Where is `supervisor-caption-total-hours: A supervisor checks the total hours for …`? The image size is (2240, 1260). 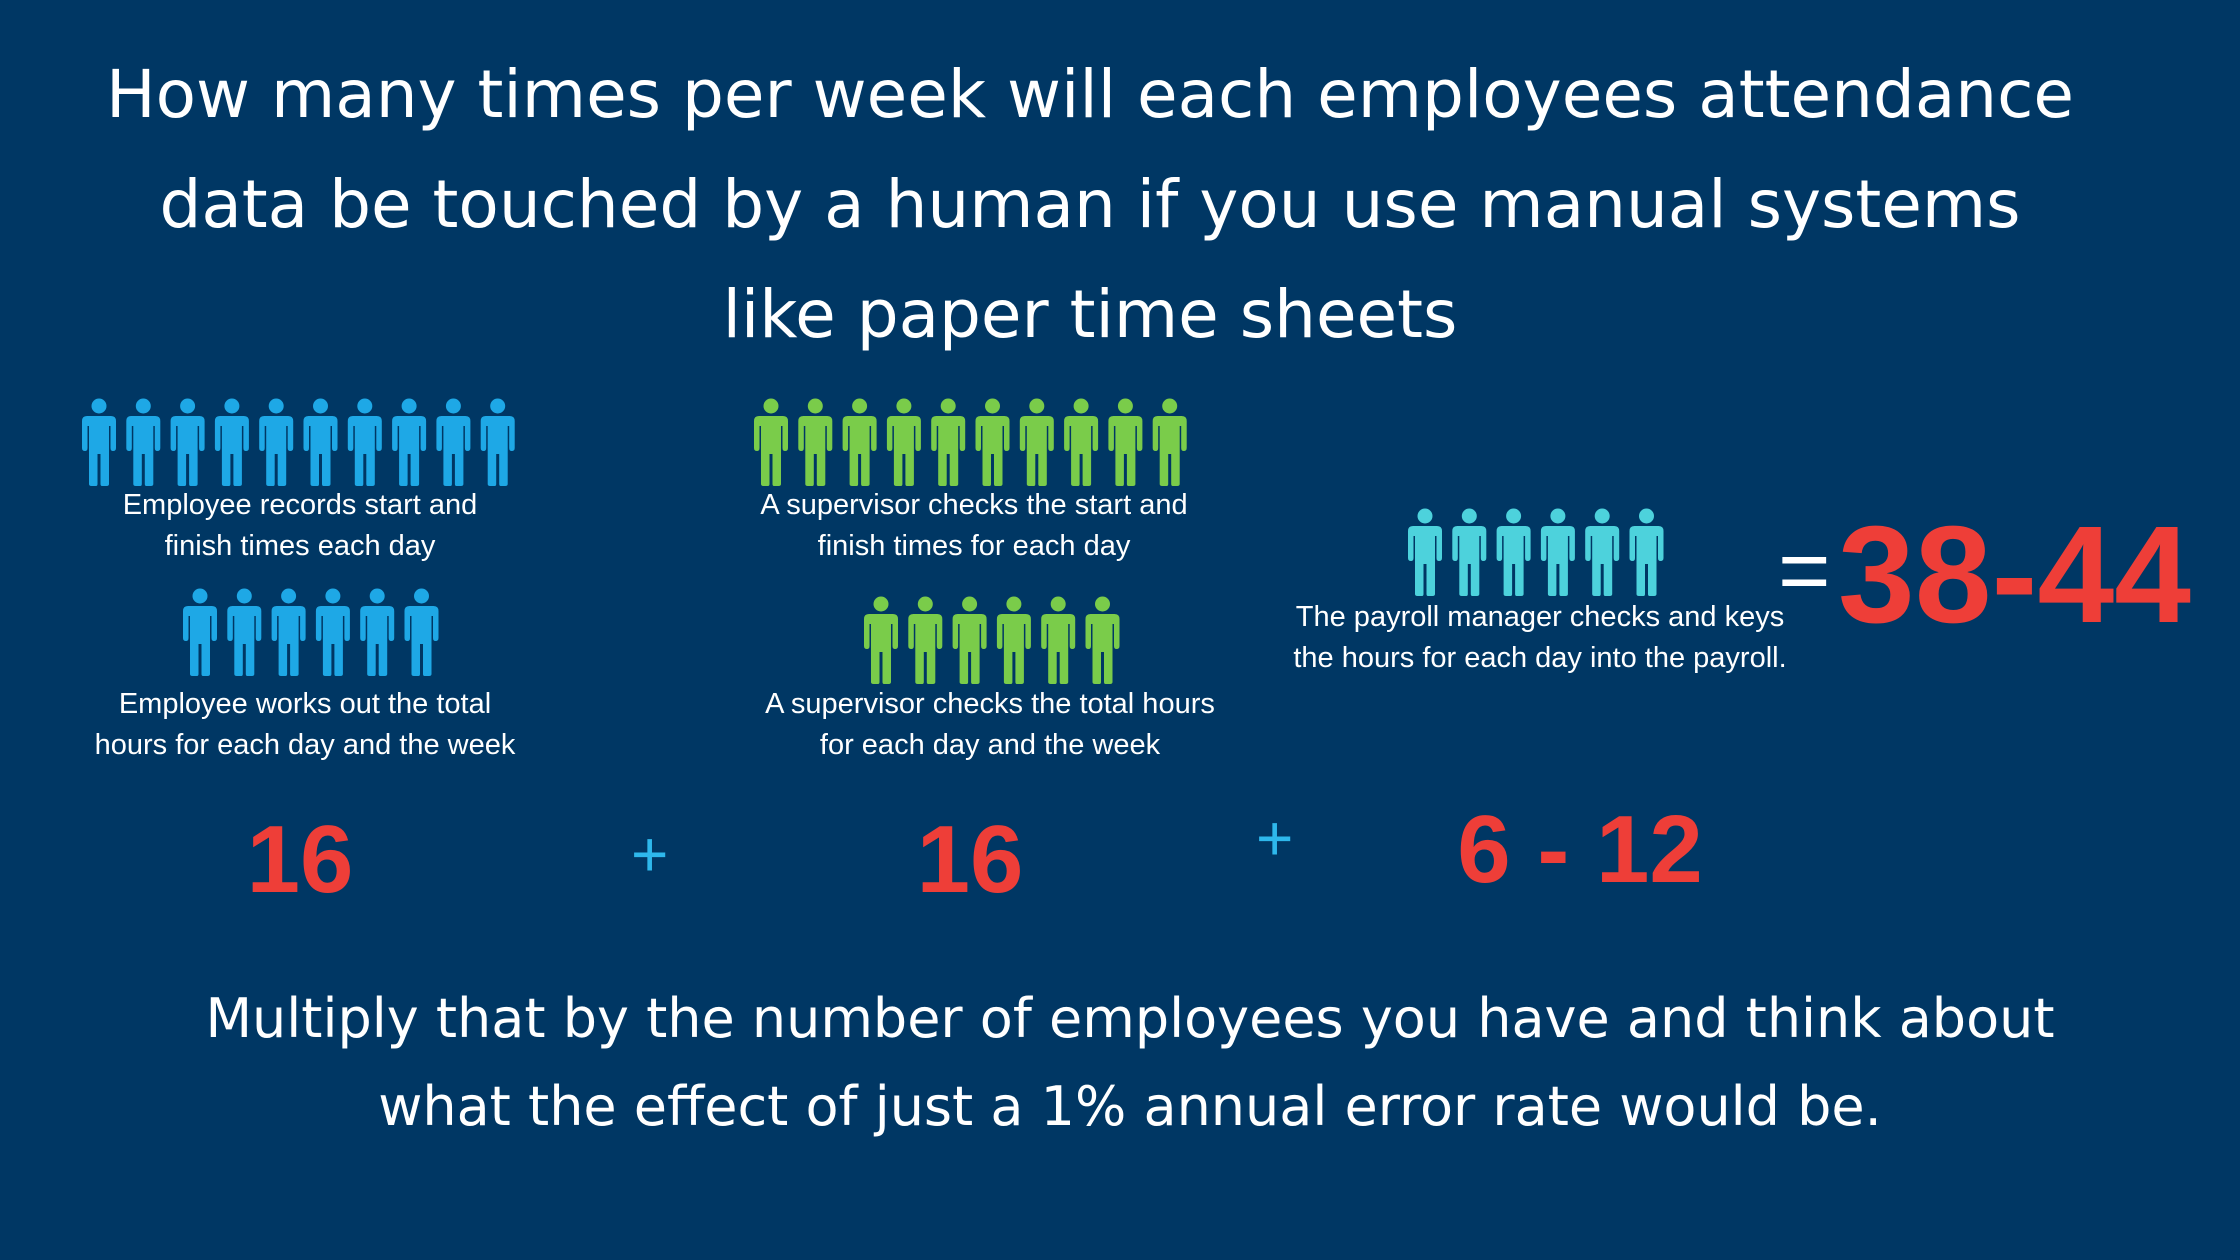 supervisor-caption-total-hours: A supervisor checks the total hours for … is located at coordinates (990, 724).